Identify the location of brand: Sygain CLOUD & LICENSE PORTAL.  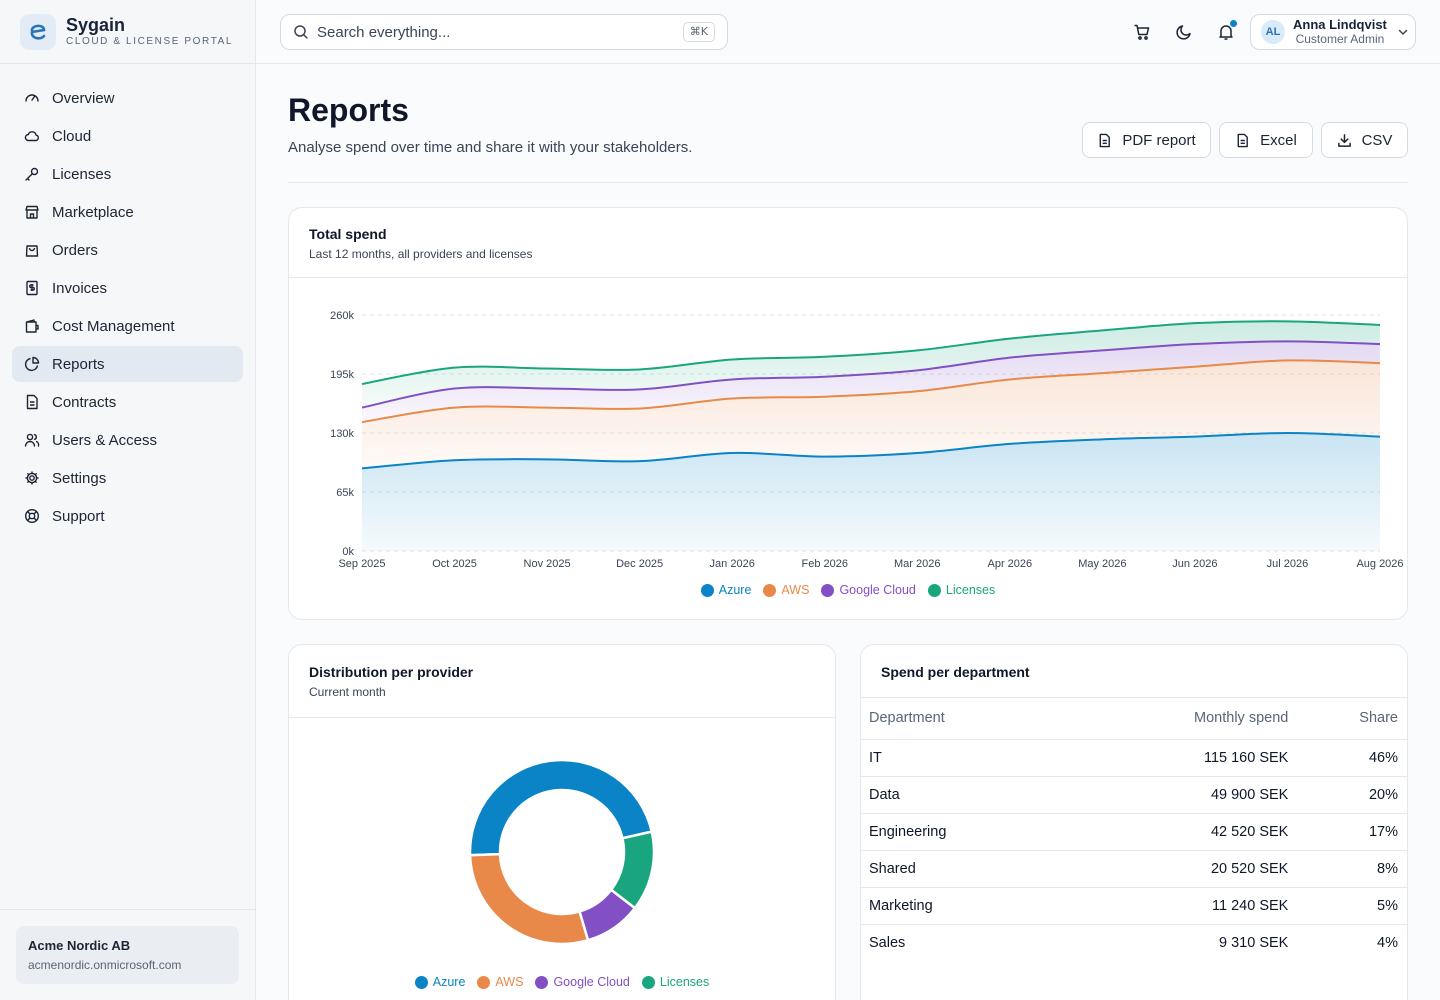
(127, 32).